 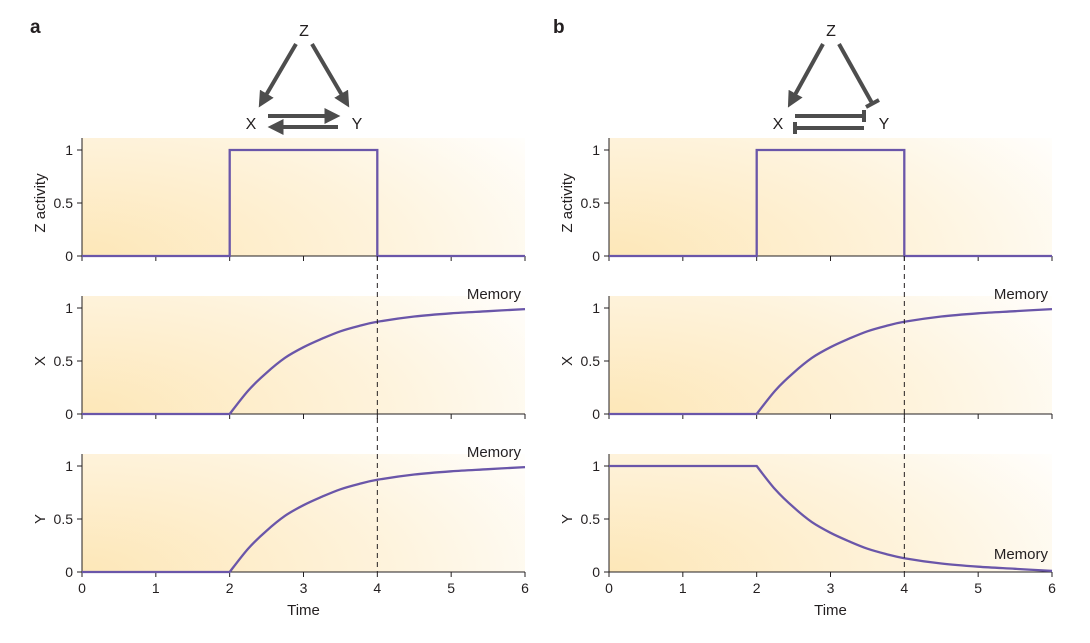 What do you see at coordinates (596, 414) in the screenshot?
I see `plot-b-2-y-tick-label: 0` at bounding box center [596, 414].